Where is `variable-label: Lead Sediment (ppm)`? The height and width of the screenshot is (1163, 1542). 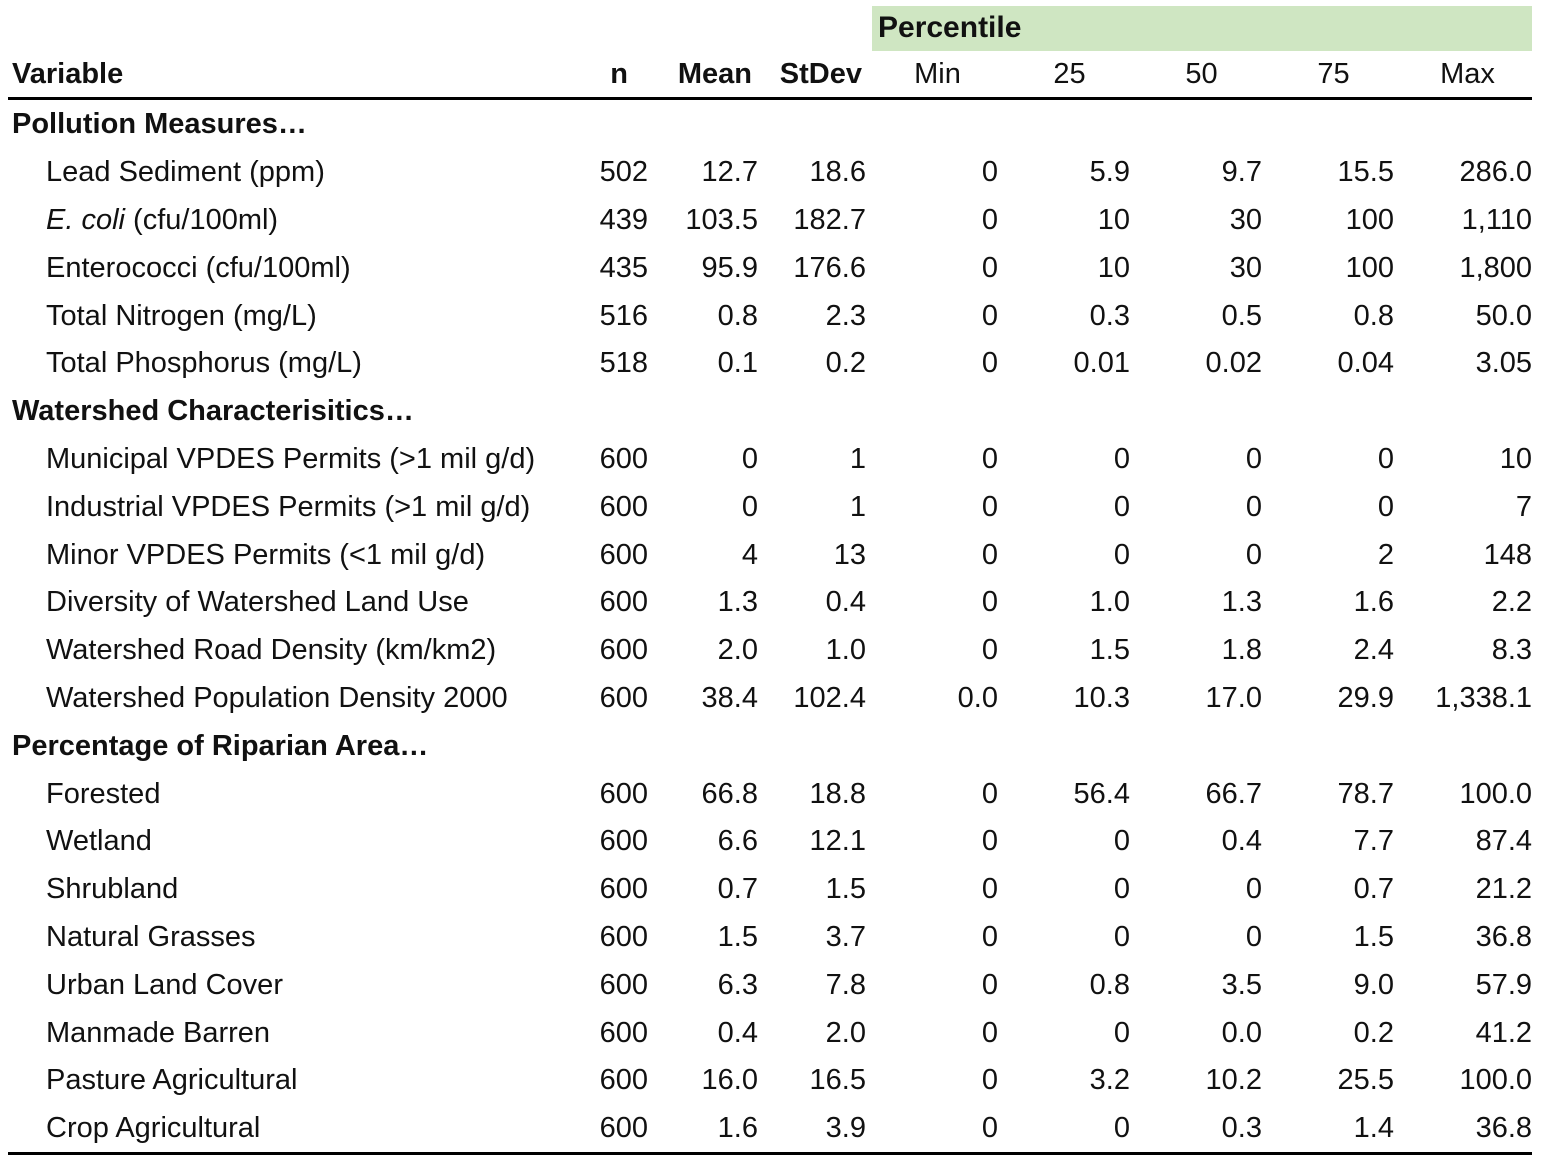
variable-label: Lead Sediment (ppm) is located at coordinates (185, 172).